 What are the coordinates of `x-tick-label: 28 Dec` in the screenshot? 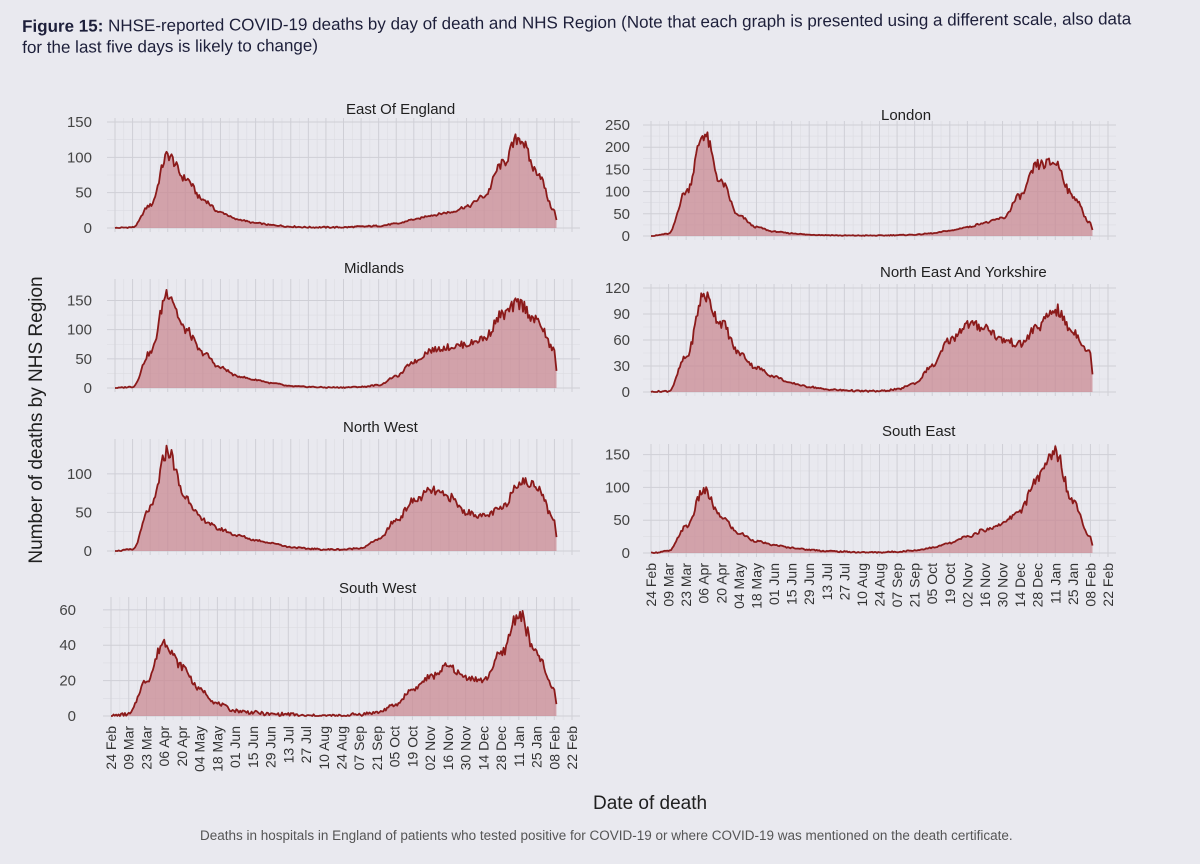 It's located at (501, 748).